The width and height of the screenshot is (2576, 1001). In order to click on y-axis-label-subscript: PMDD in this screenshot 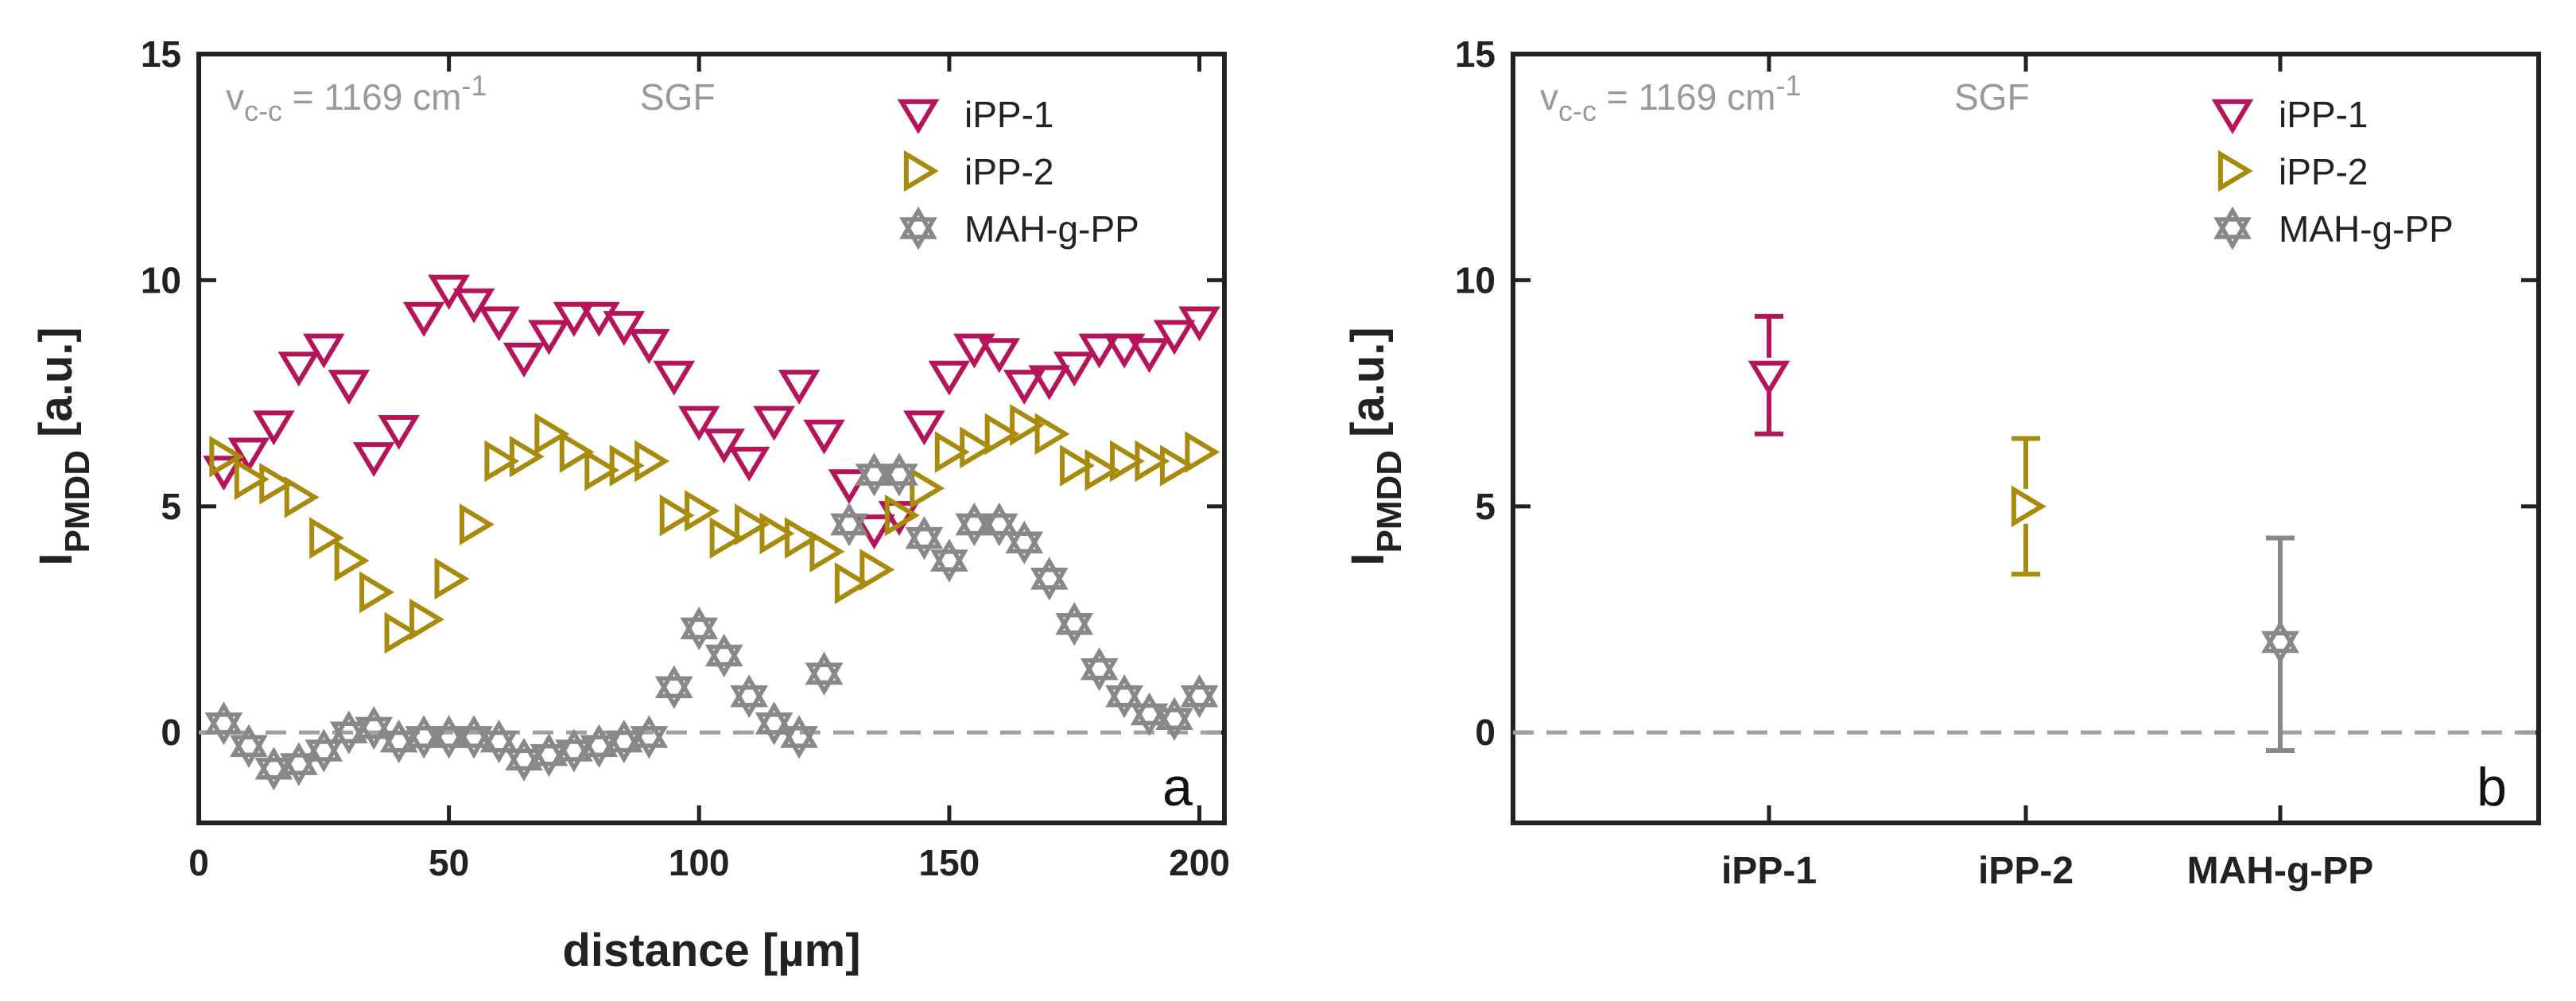, I will do `click(1389, 501)`.